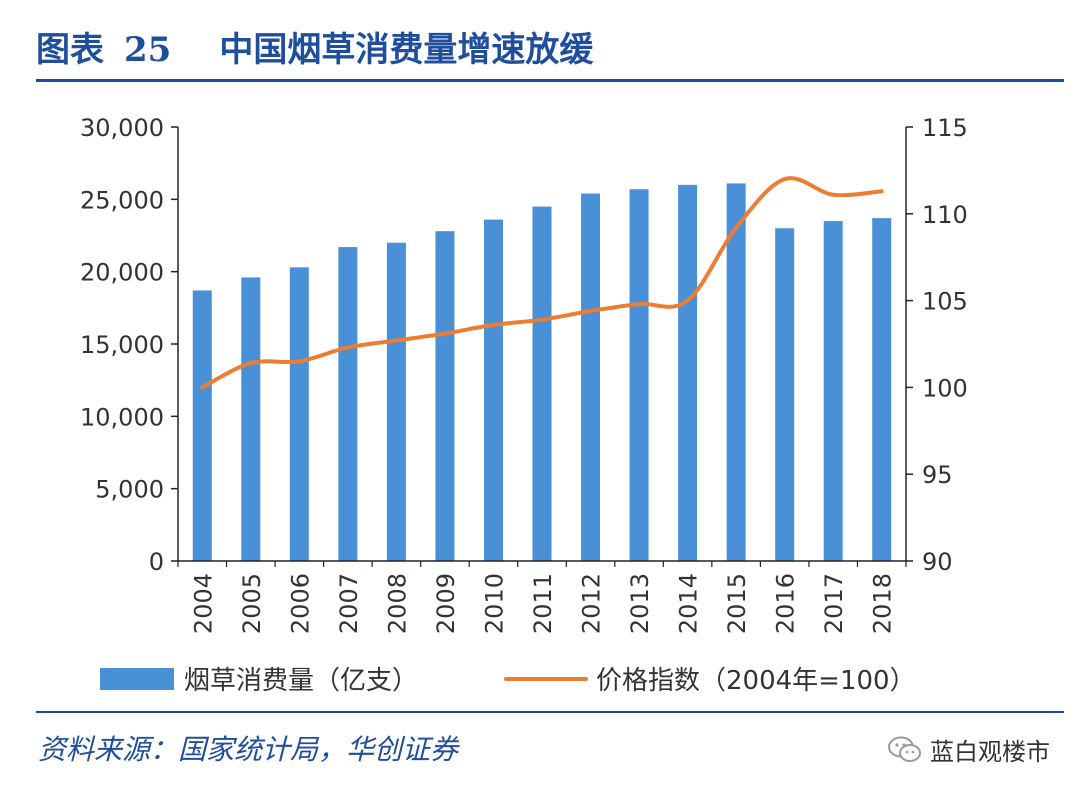 The height and width of the screenshot is (795, 1080). I want to click on source-note: 资料来源：国家统计局，华创证券, so click(248, 749).